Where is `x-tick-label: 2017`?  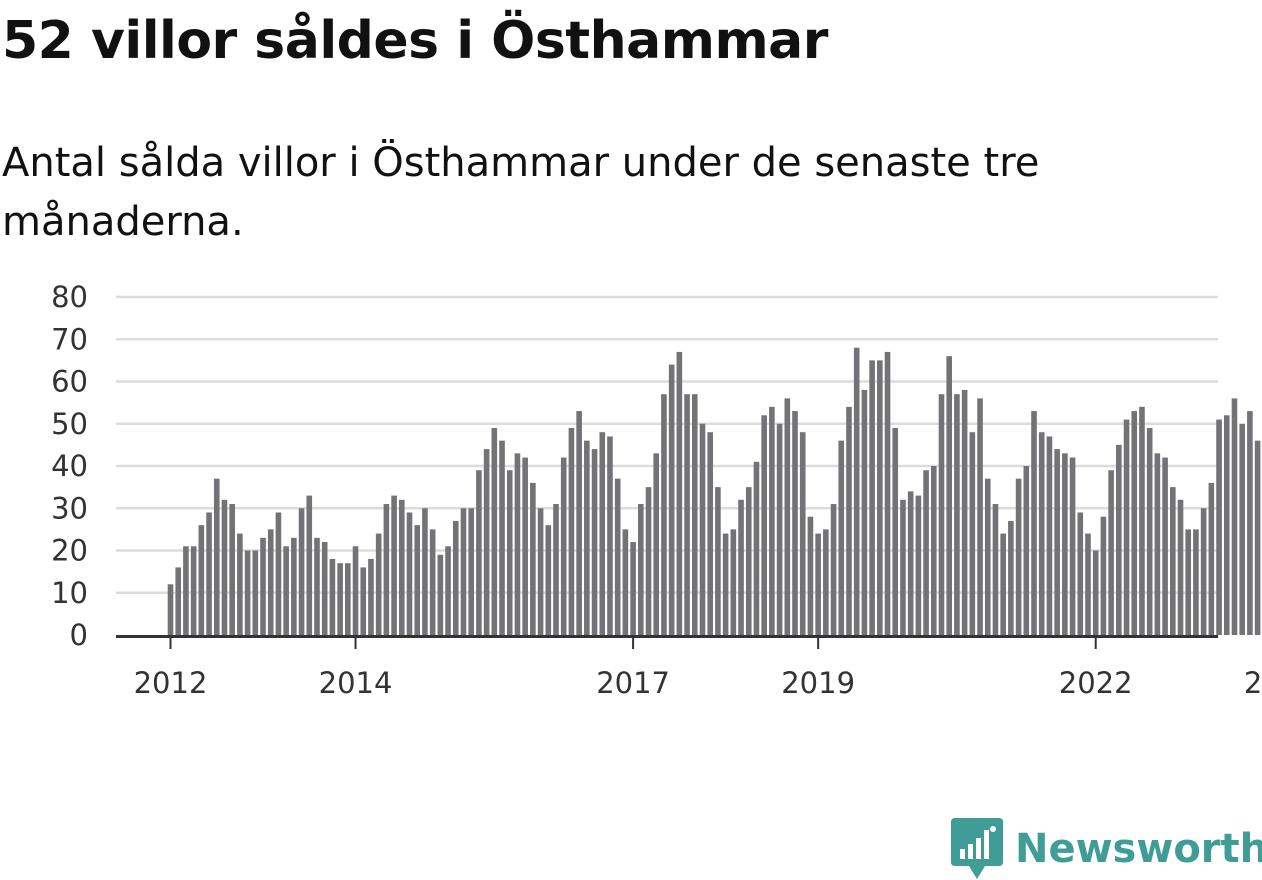
x-tick-label: 2017 is located at coordinates (633, 683).